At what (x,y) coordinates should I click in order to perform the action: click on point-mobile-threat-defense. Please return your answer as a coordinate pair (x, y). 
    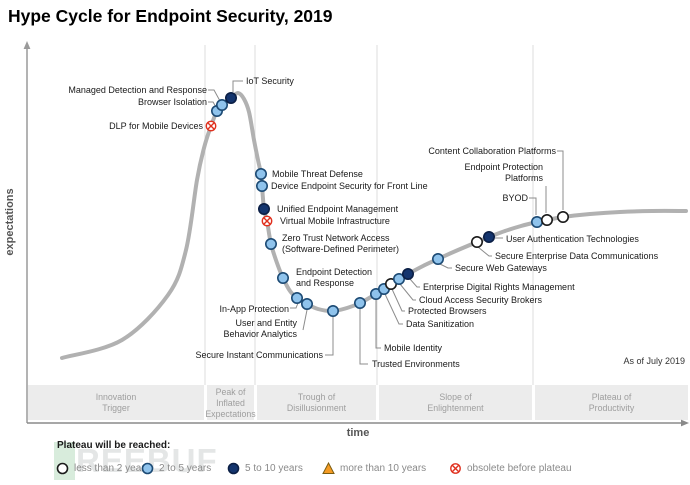
    Looking at the image, I should click on (261, 174).